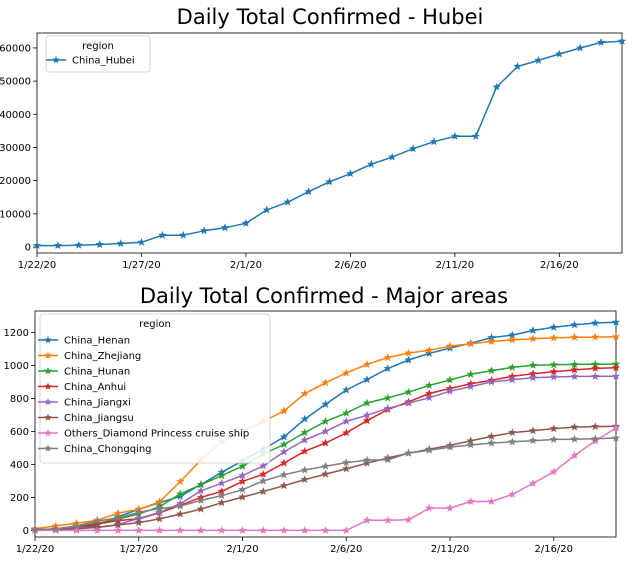  I want to click on x-tick-label: 2/6/20, so click(346, 549).